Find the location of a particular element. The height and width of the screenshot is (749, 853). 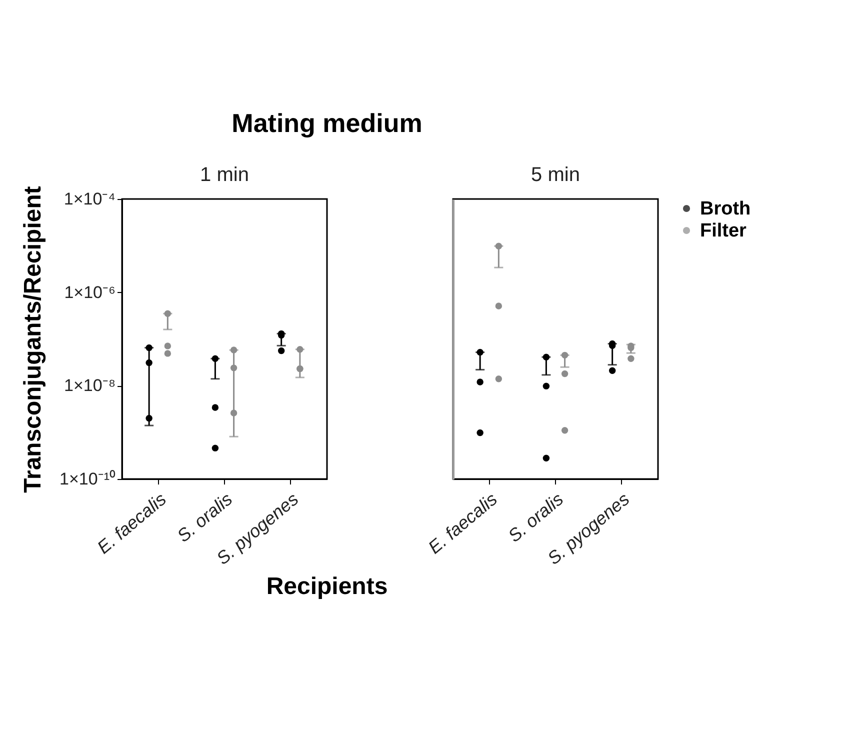

y-axis-title: Transconjugants/Recipient is located at coordinates (33, 339).